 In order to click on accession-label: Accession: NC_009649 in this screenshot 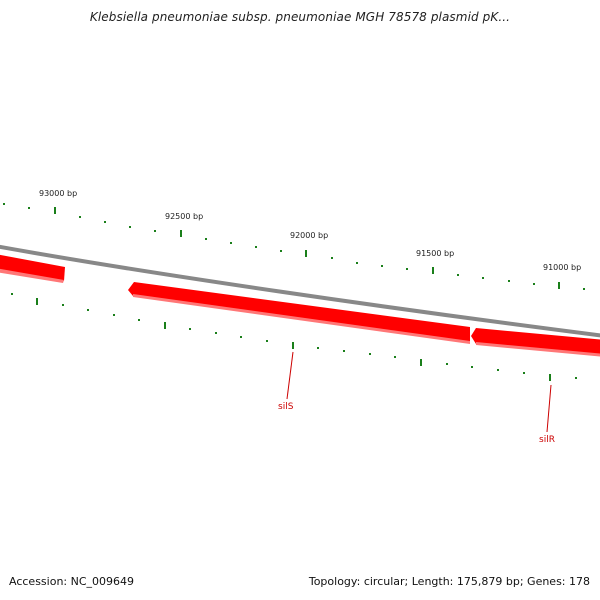, I will do `click(72, 581)`.